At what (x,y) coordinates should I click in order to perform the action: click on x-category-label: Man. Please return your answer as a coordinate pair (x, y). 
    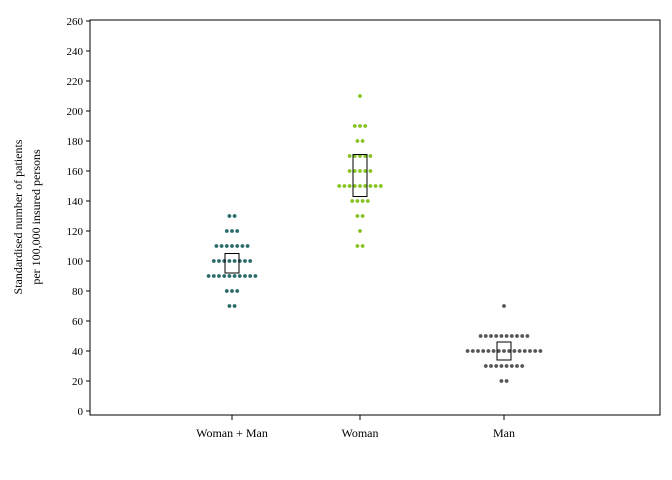
    Looking at the image, I should click on (504, 433).